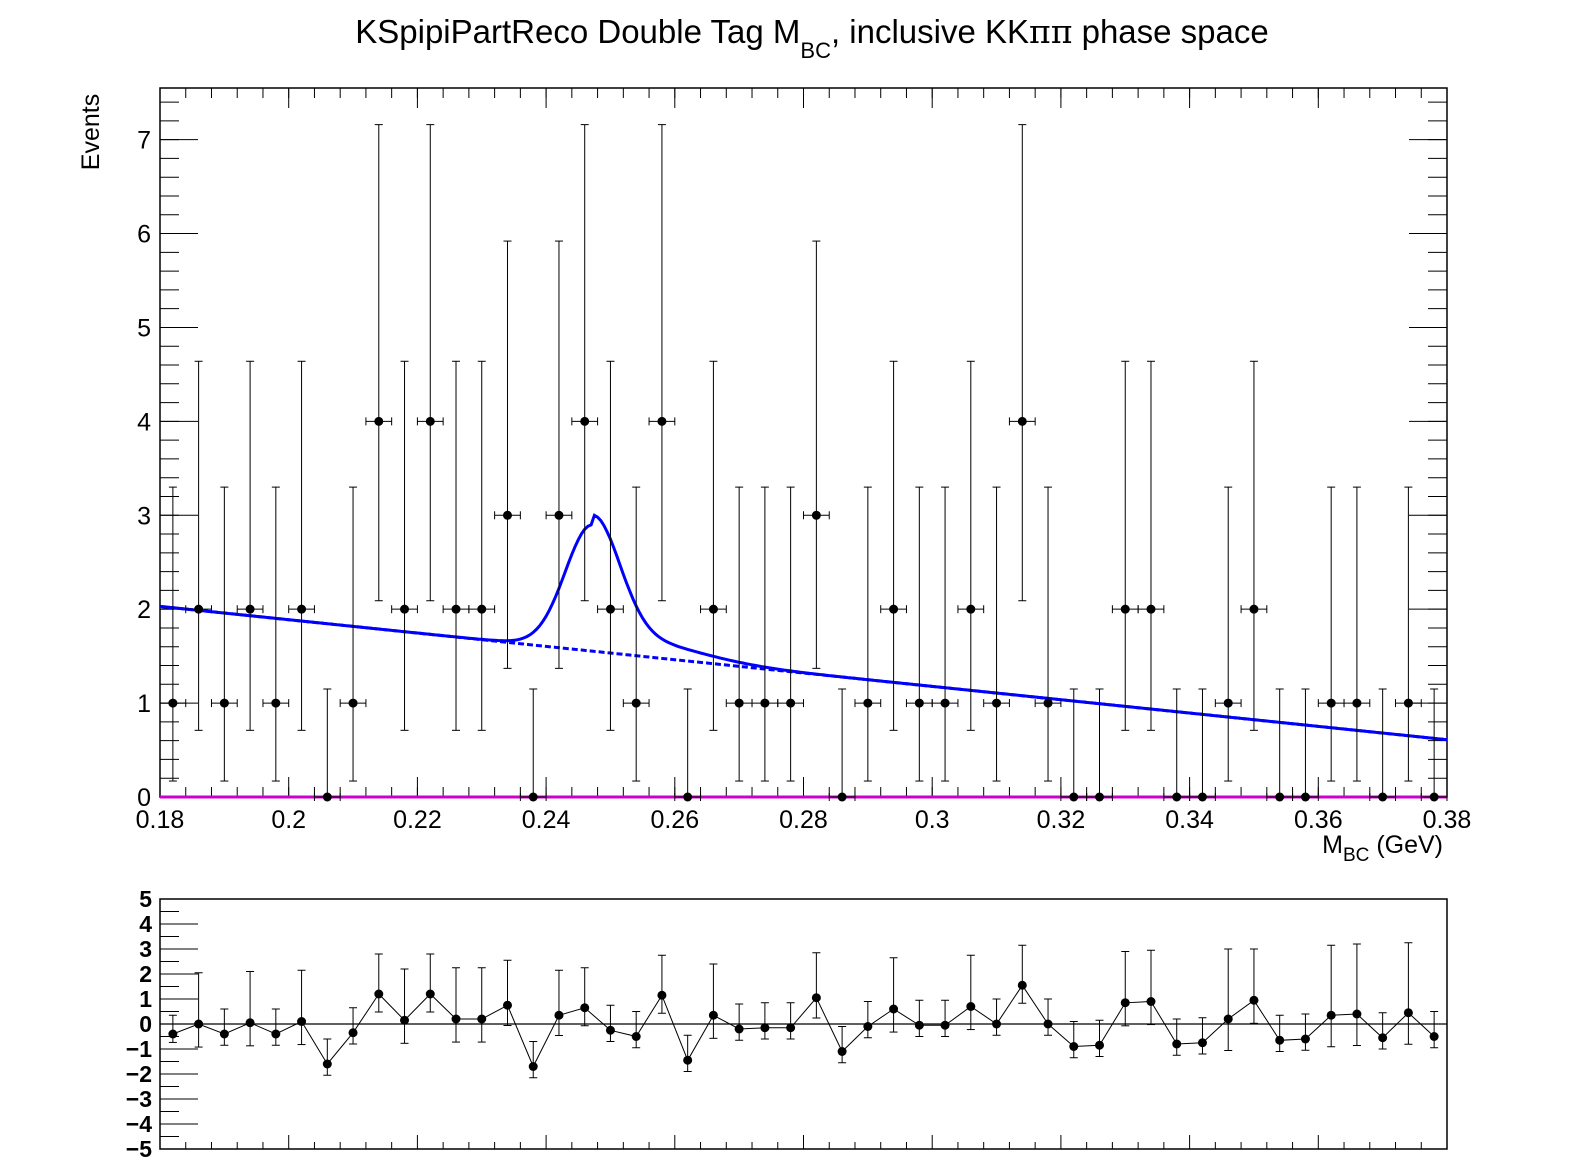 The image size is (1596, 1172). I want to click on residual-y-tick-label: 1, so click(145, 999).